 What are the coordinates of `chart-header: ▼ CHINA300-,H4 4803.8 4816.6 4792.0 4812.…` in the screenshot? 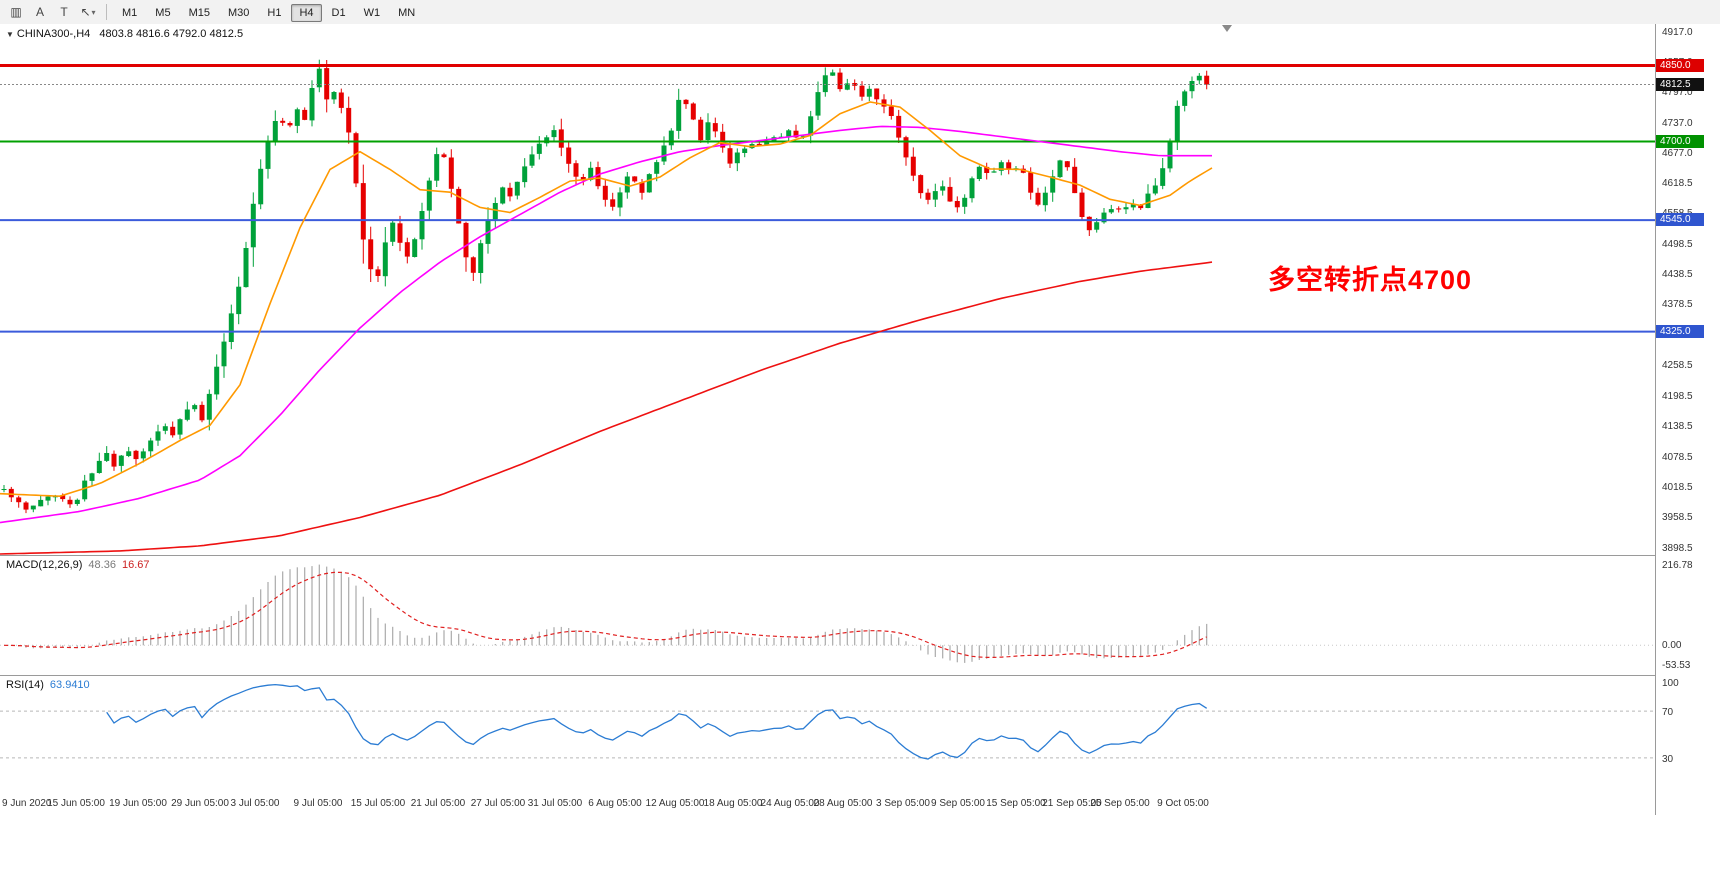 It's located at (124, 34).